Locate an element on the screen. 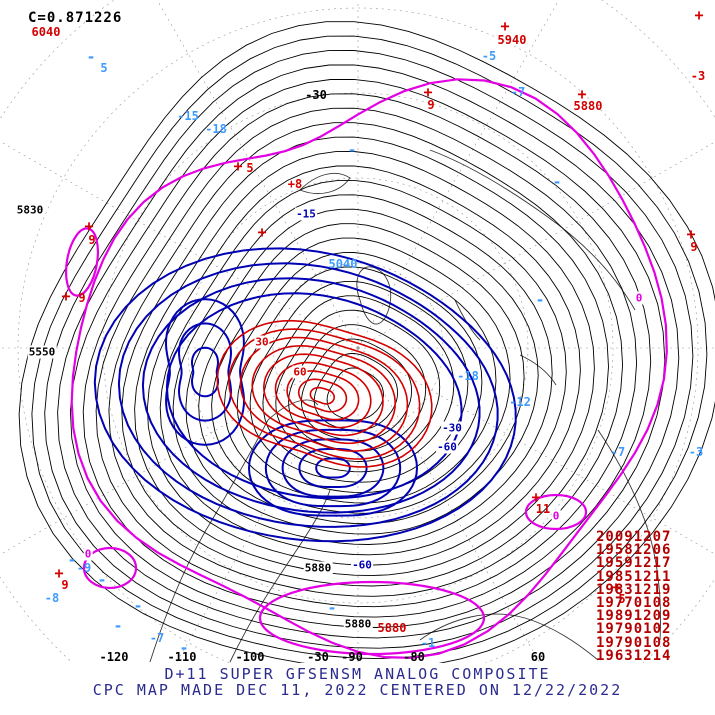 The image size is (715, 715). analog-date: 19591217 is located at coordinates (634, 563).